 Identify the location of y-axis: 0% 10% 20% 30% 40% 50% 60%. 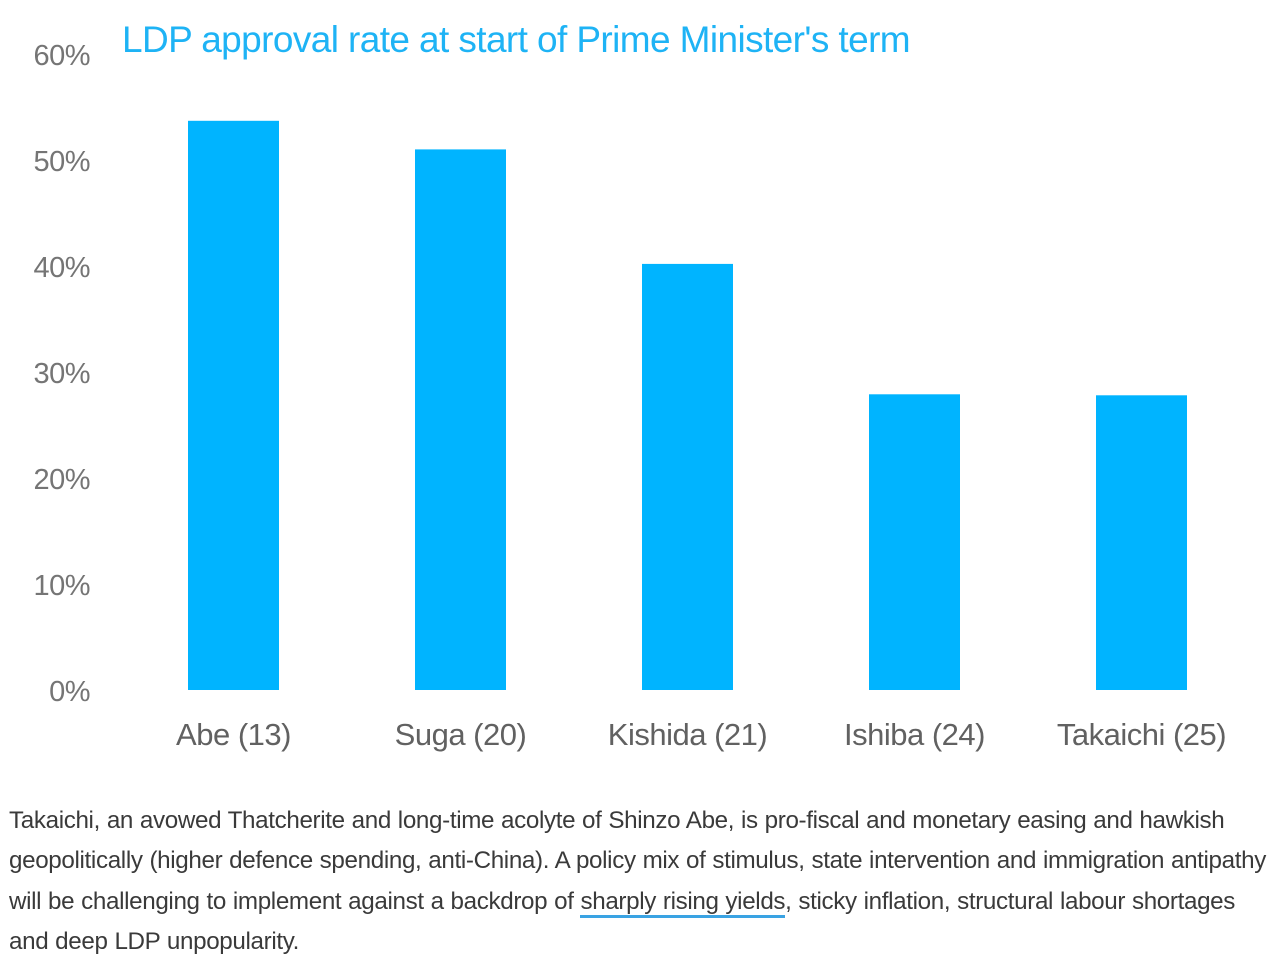
(61, 374).